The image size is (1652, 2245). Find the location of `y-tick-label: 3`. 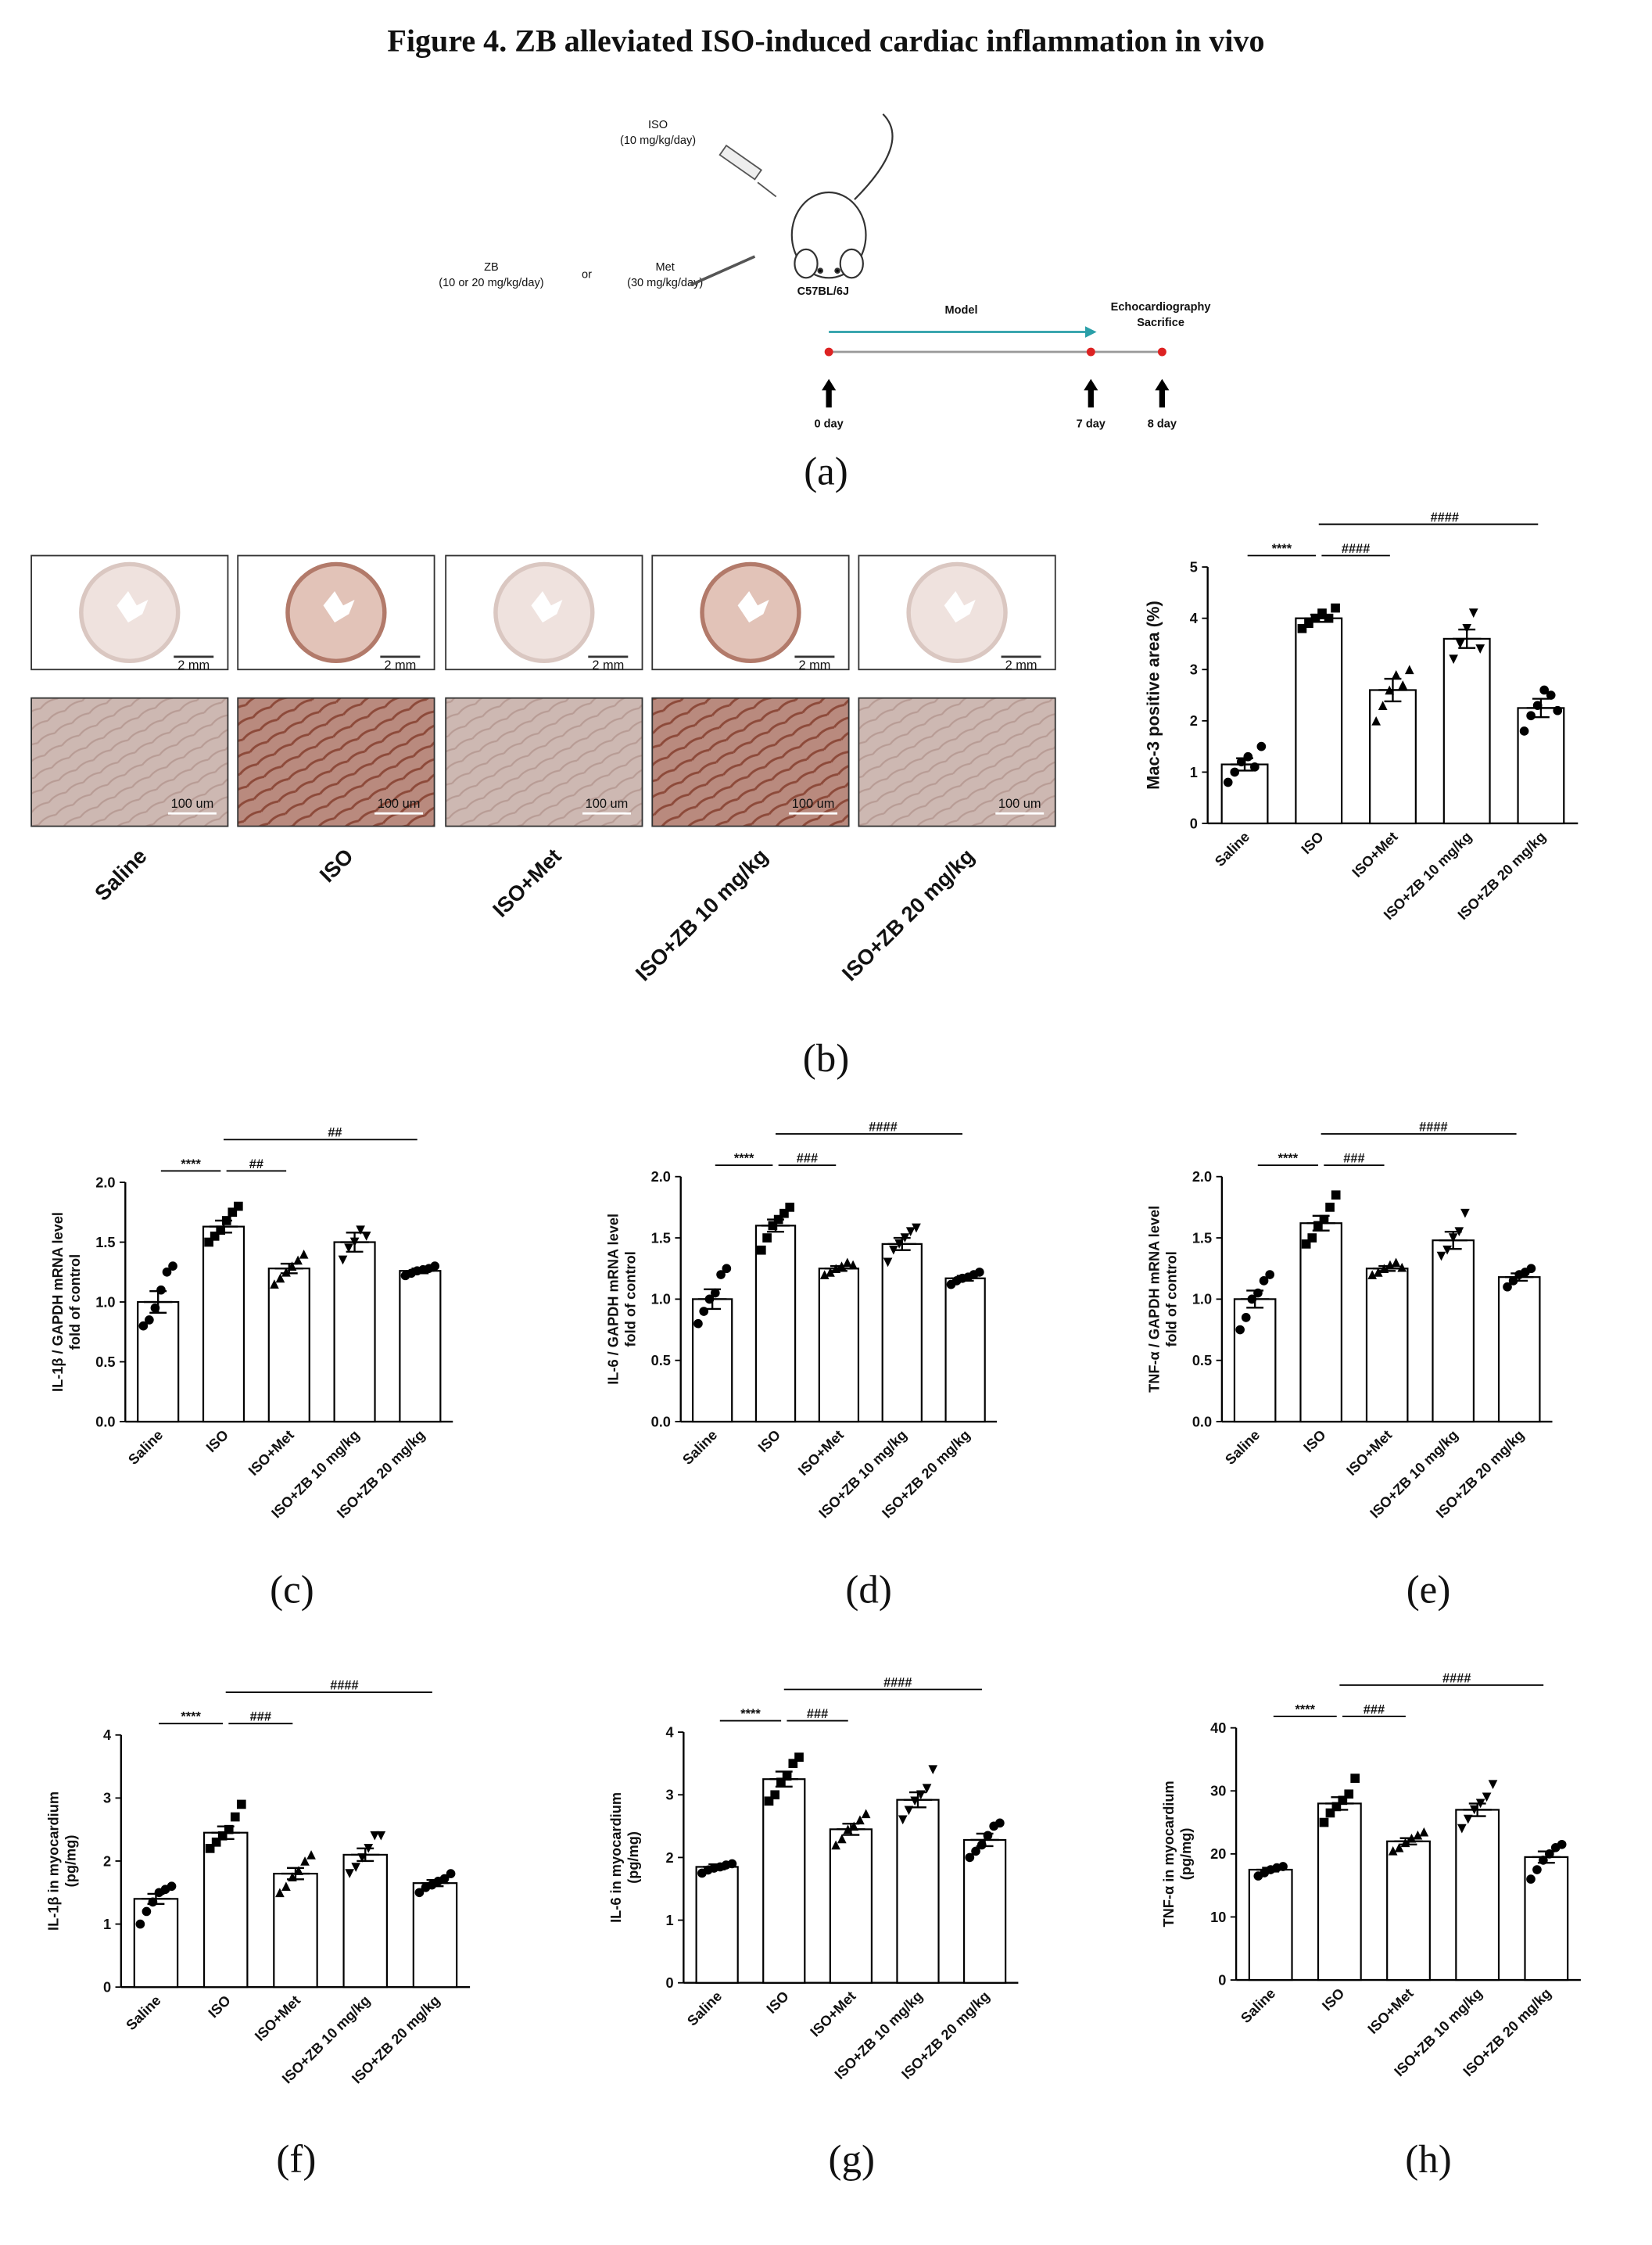

y-tick-label: 3 is located at coordinates (669, 1795).